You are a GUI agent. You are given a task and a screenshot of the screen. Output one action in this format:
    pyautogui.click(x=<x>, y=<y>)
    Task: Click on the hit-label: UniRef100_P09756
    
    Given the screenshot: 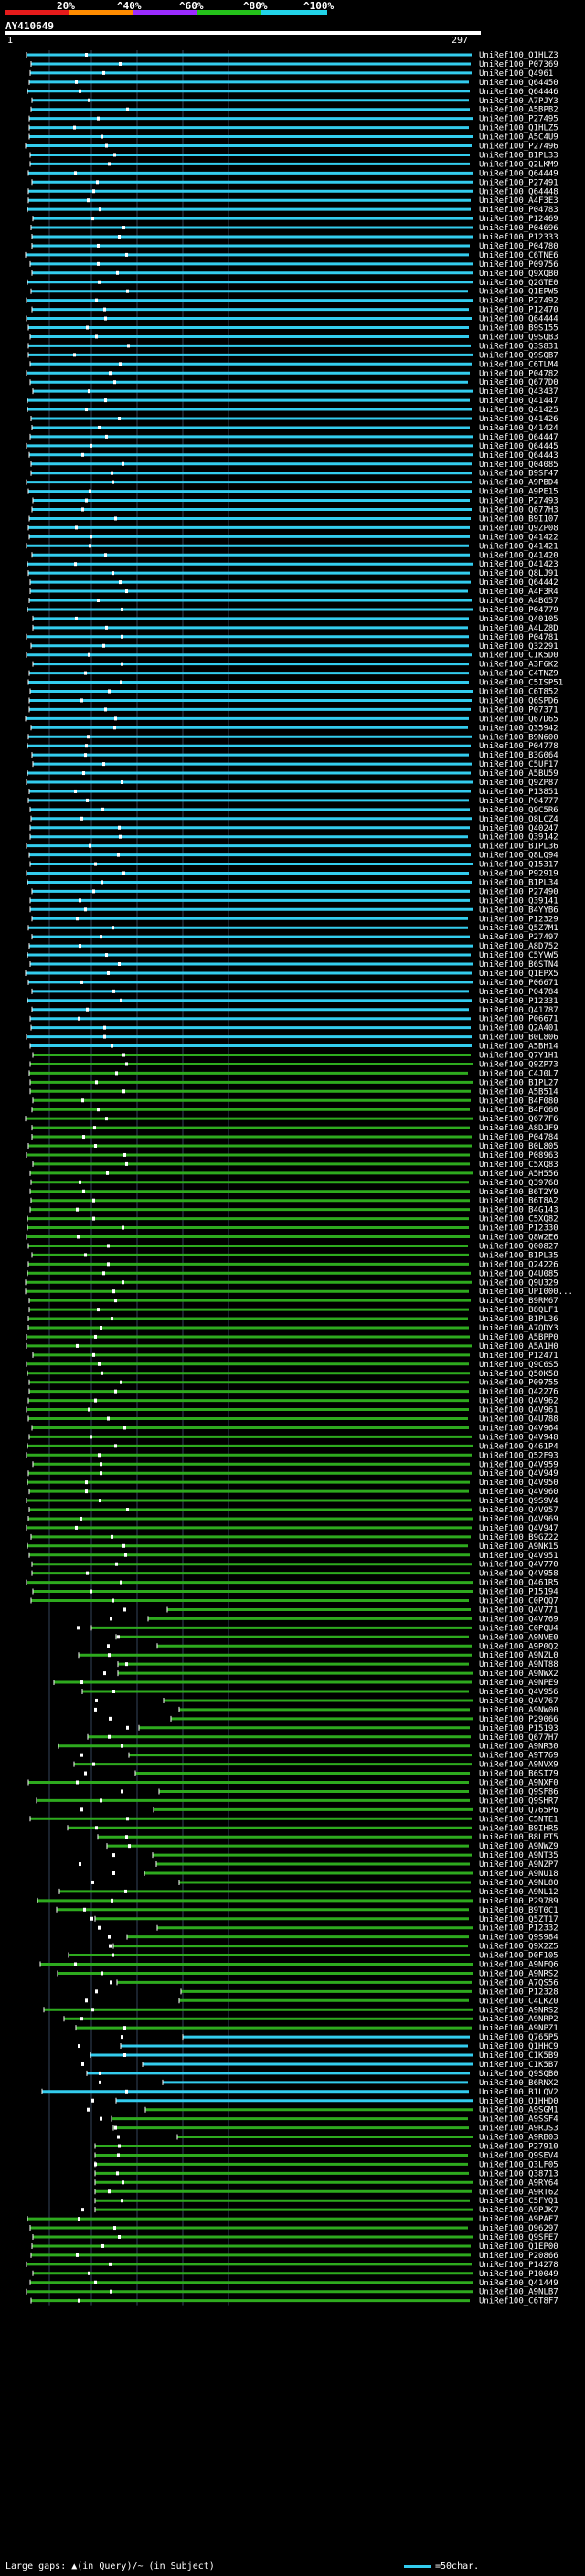 What is the action you would take?
    pyautogui.click(x=518, y=265)
    